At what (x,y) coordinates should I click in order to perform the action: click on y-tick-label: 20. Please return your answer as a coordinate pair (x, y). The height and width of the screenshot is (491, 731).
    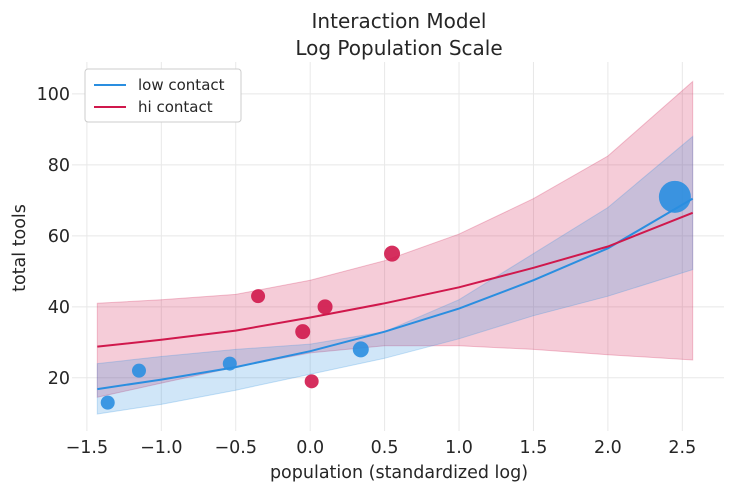
    Looking at the image, I should click on (59, 379).